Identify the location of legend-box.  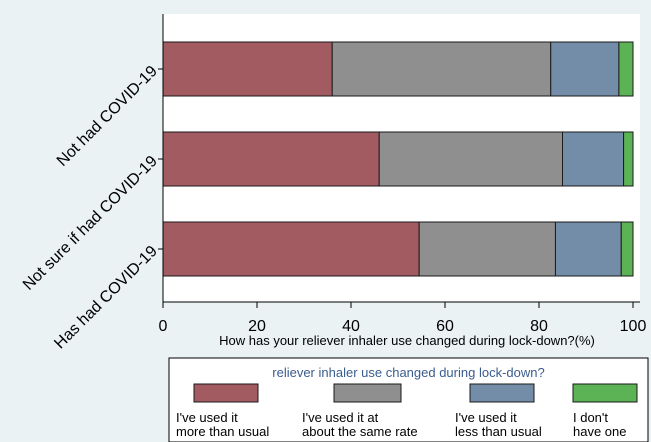
(408, 399).